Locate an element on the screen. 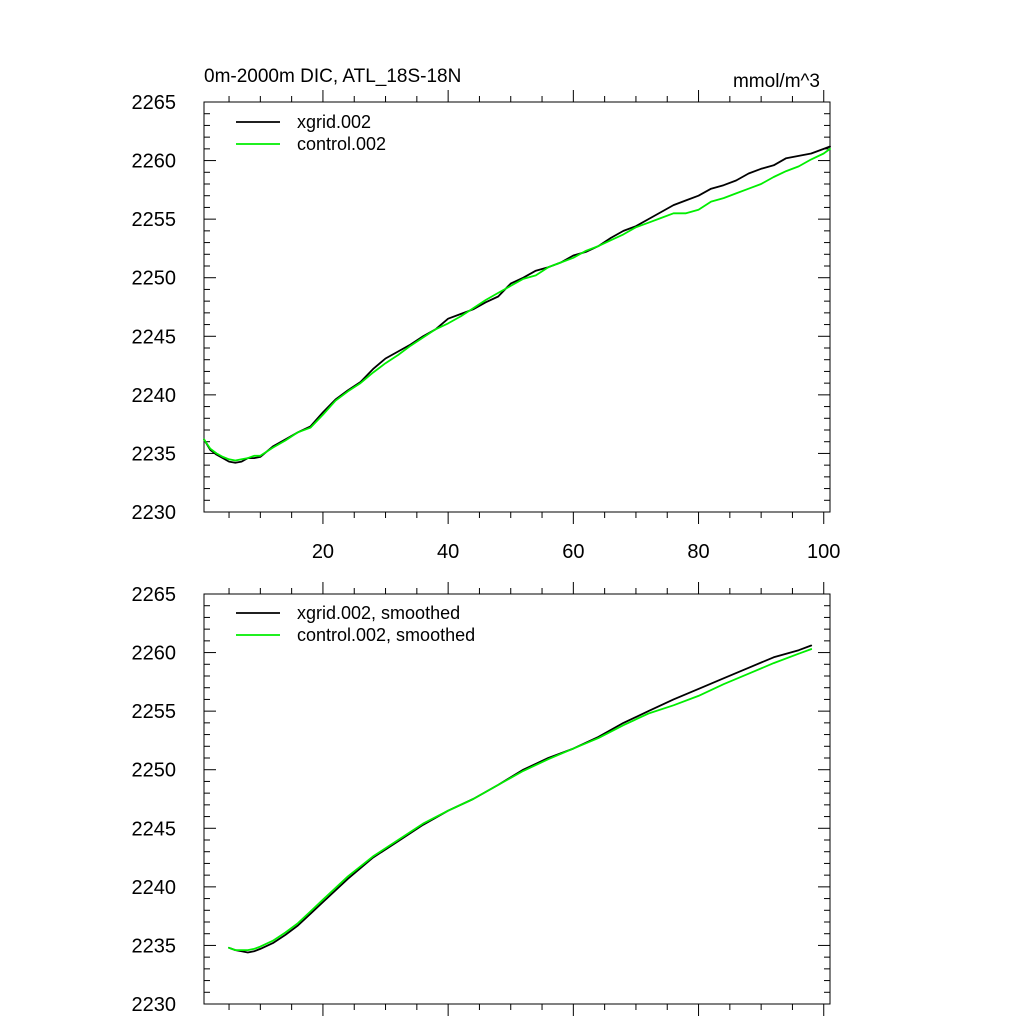  x-tick-label: 80 is located at coordinates (698, 552).